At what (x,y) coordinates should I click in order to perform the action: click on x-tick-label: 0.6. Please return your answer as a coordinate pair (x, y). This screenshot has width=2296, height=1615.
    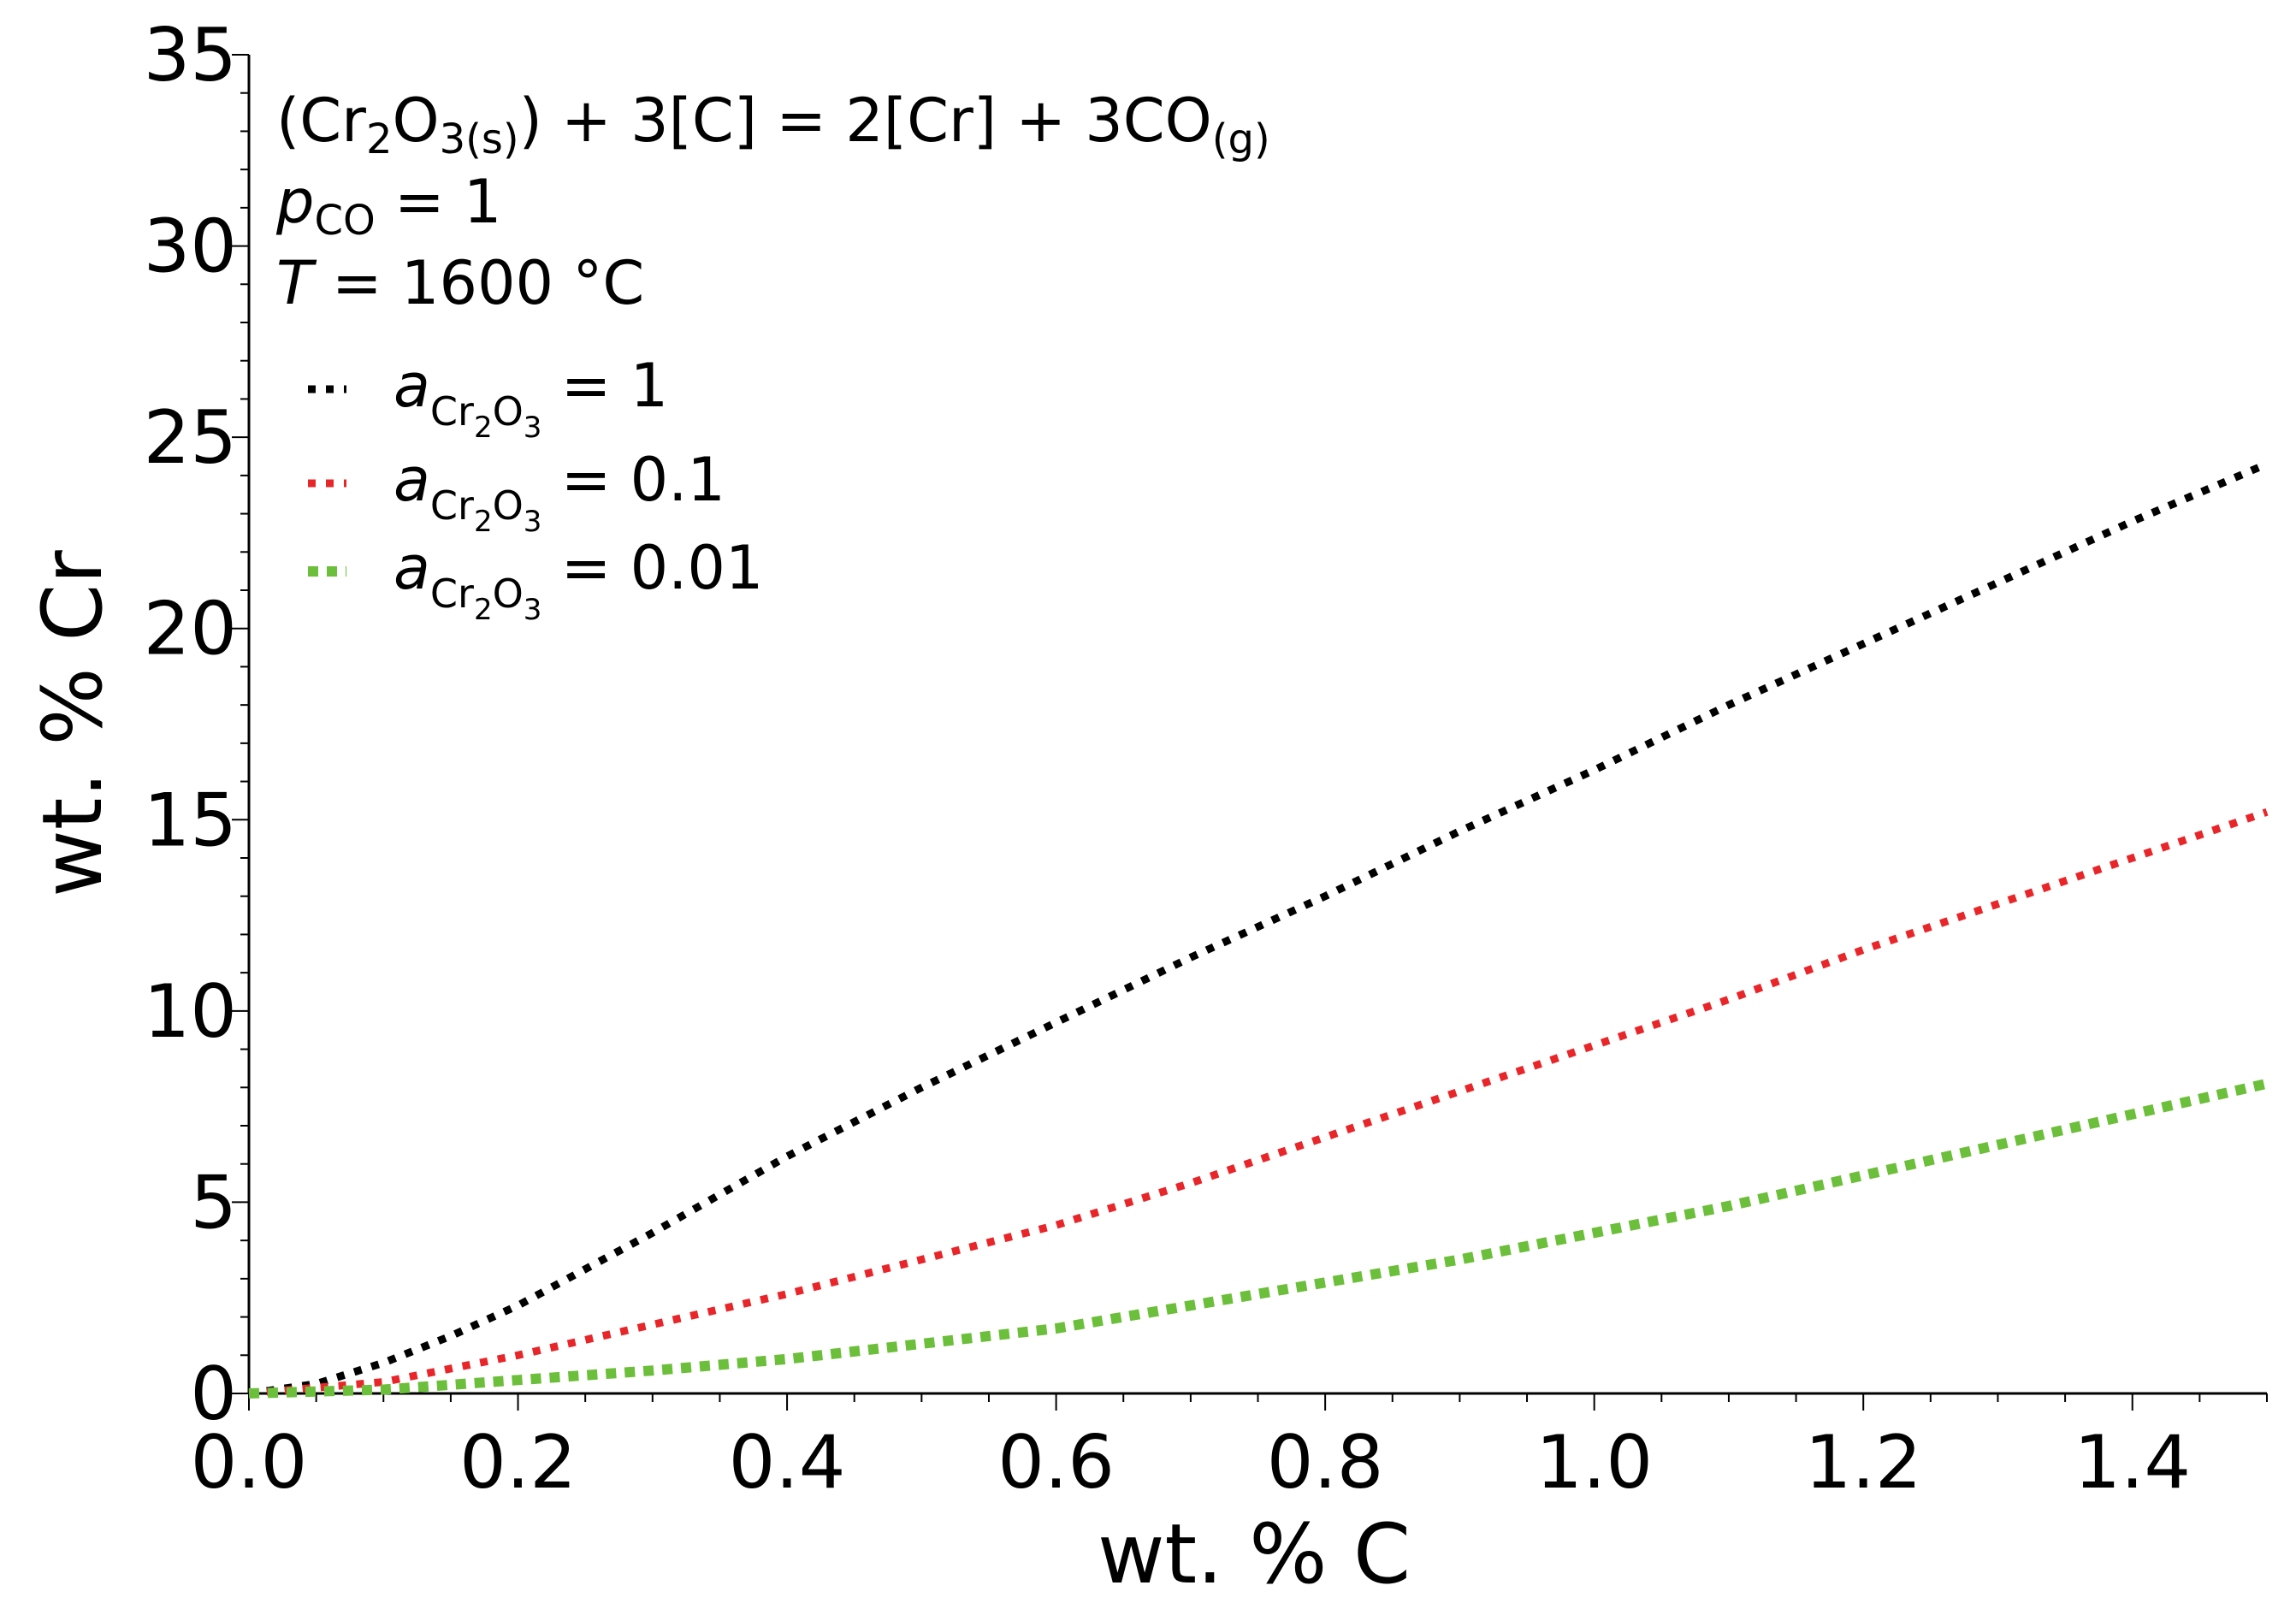
    Looking at the image, I should click on (1056, 1463).